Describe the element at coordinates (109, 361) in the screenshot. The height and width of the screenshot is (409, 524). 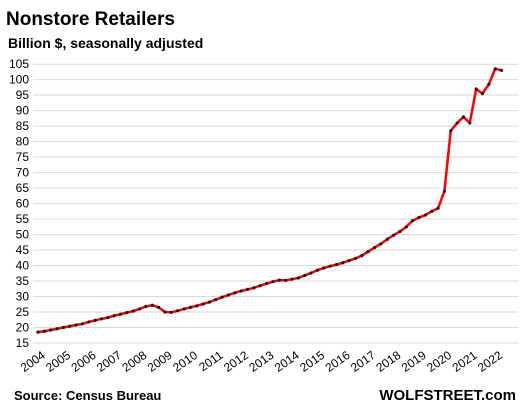
I see `x-tick-label: 2007` at that location.